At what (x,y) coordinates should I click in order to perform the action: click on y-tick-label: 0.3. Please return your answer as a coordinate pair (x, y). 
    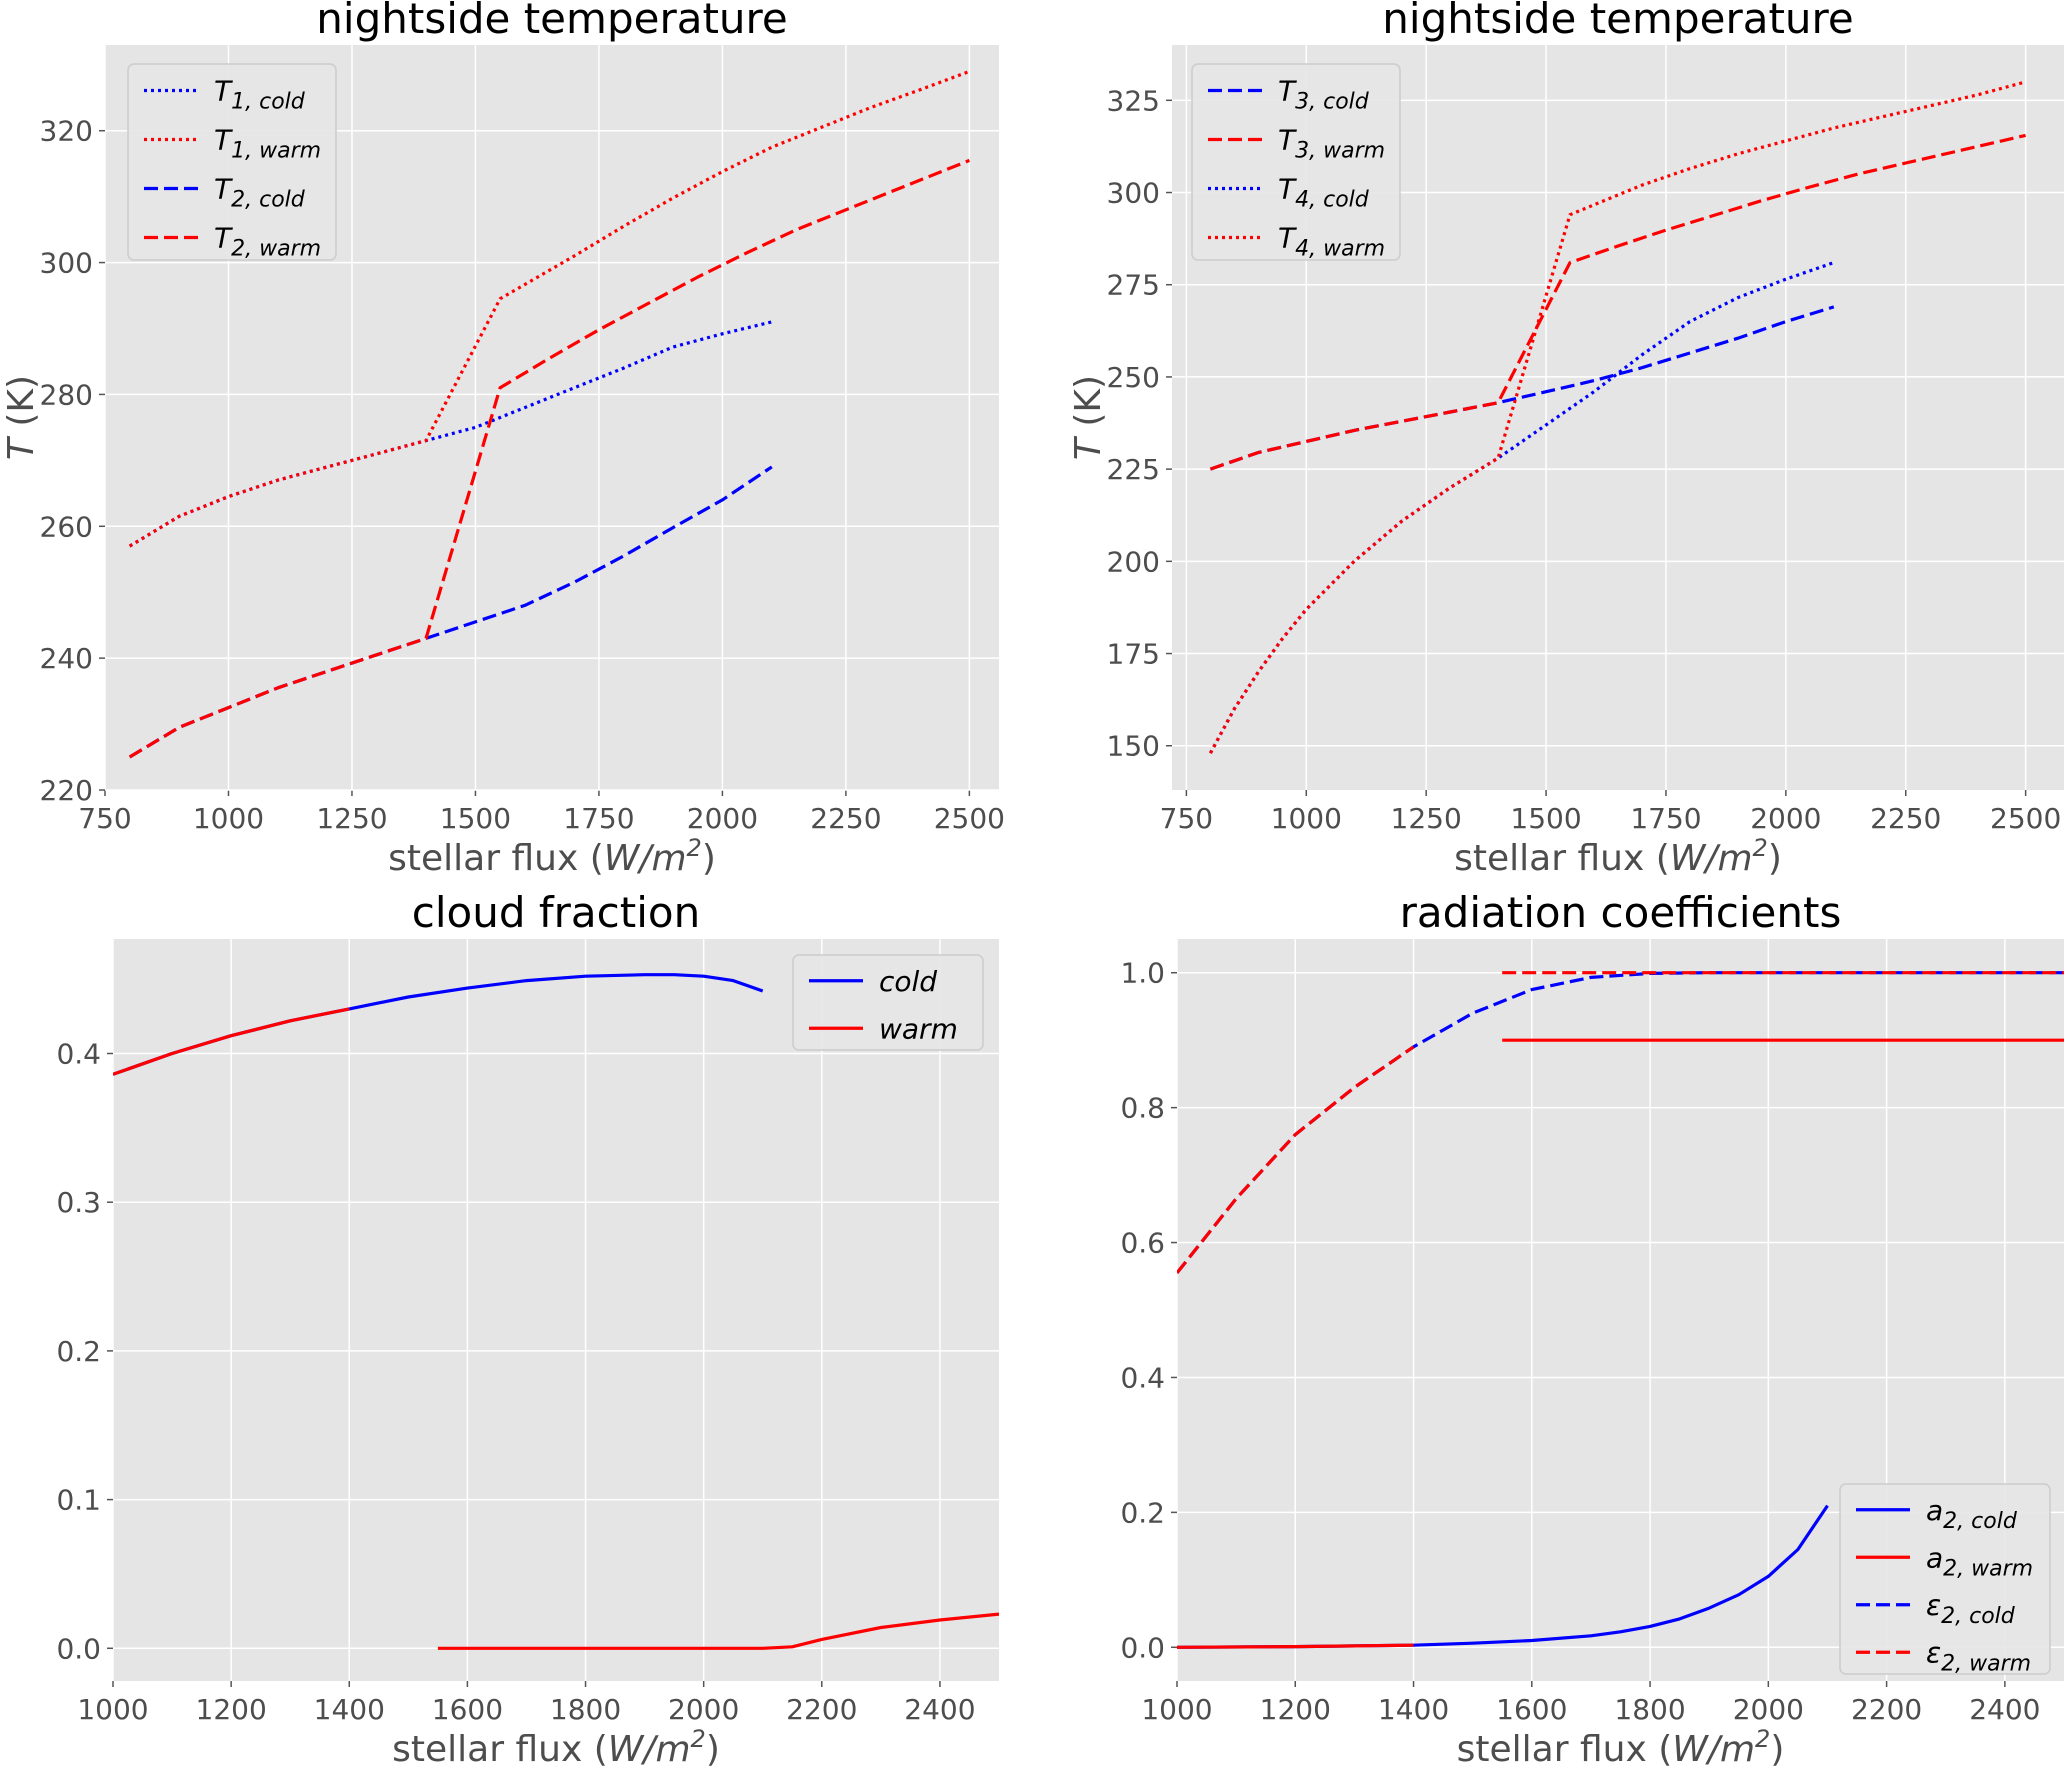
    Looking at the image, I should click on (78, 1202).